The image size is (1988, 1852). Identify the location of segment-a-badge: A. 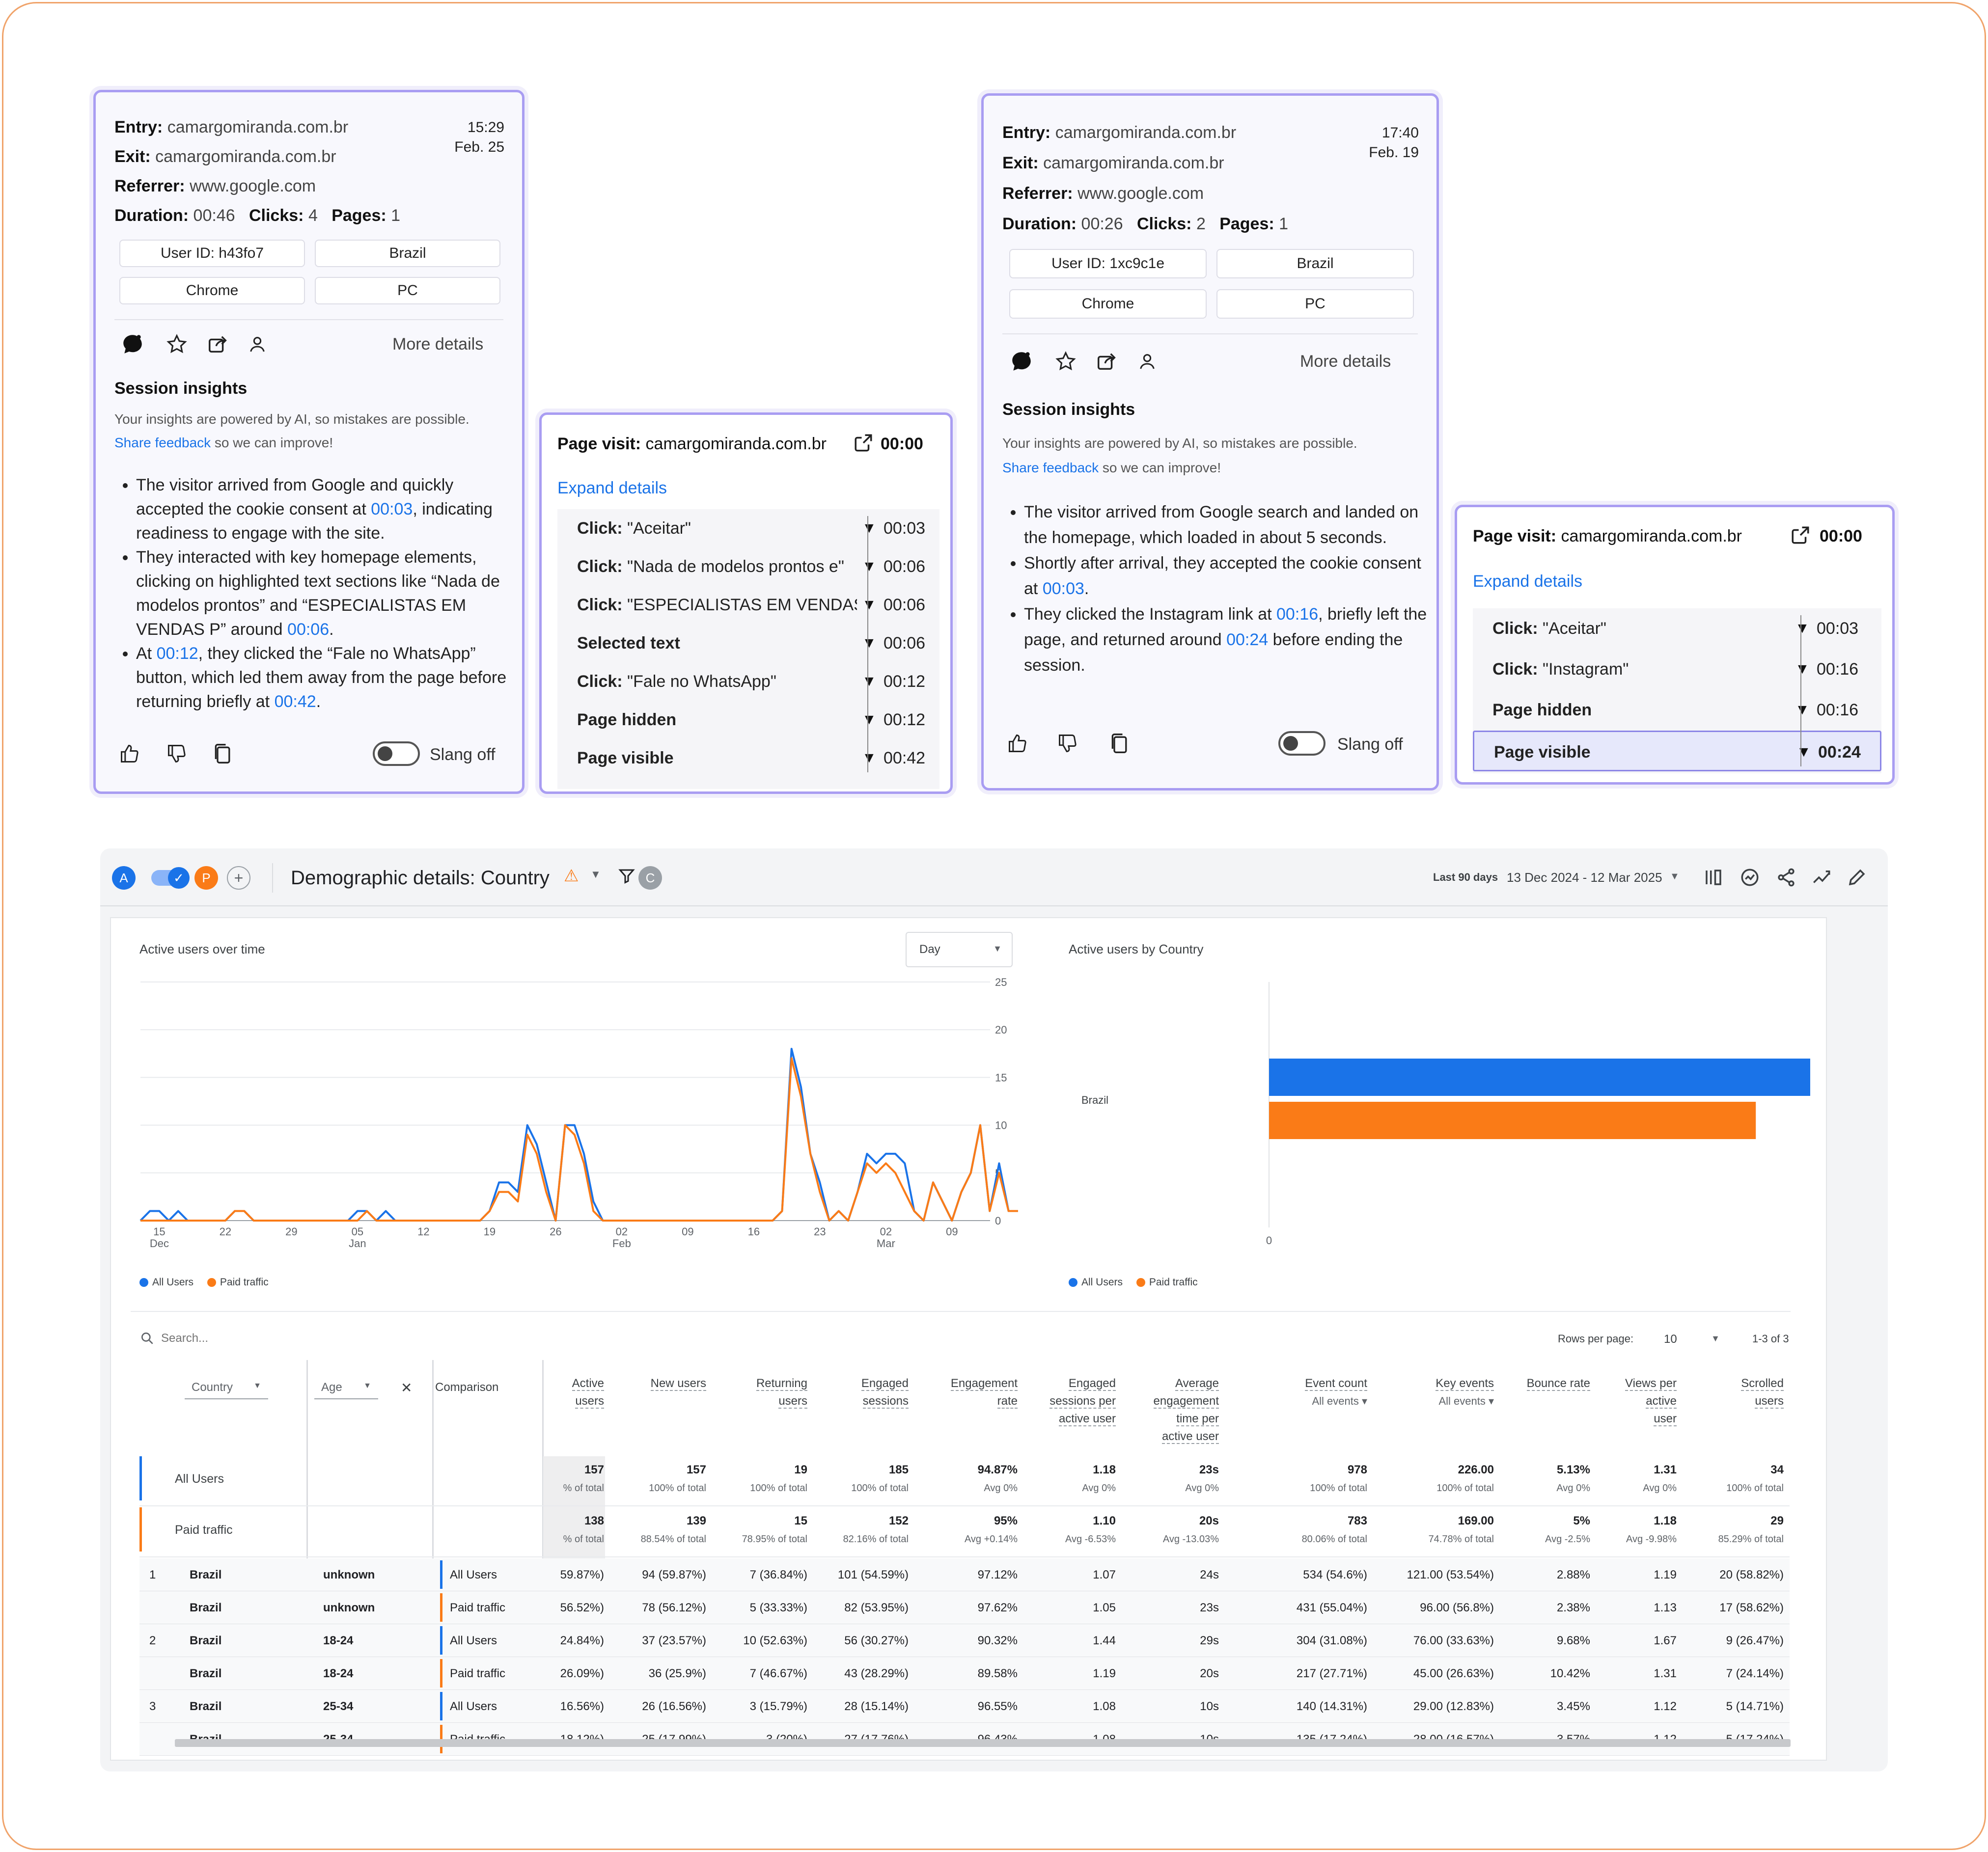
(124, 878).